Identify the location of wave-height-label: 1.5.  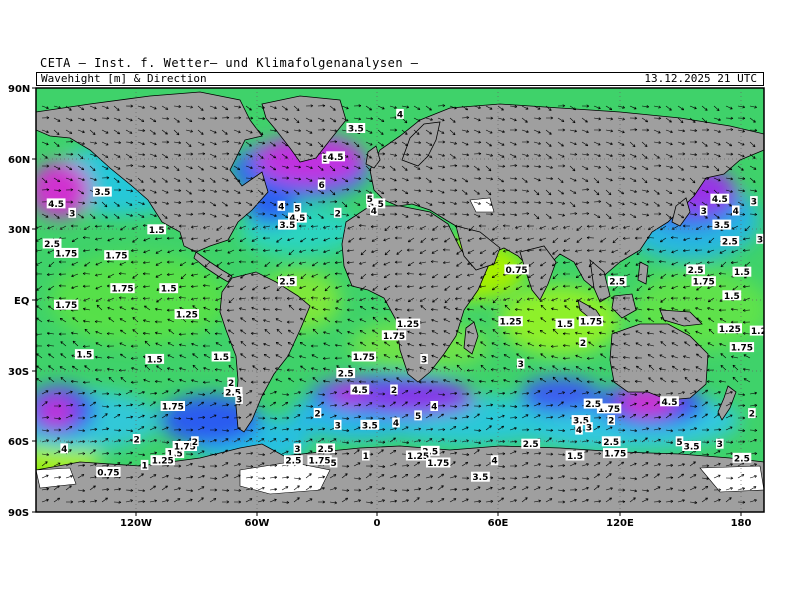
(742, 272).